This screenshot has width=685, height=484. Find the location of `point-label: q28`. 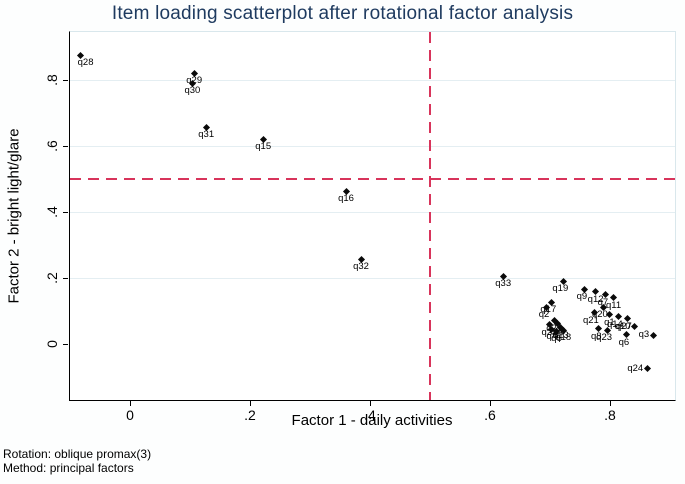

point-label: q28 is located at coordinates (85, 63).